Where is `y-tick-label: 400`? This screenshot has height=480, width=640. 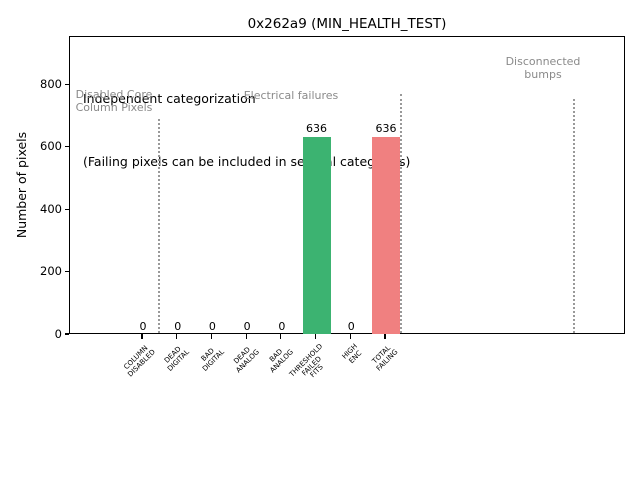
y-tick-label: 400 is located at coordinates (51, 208).